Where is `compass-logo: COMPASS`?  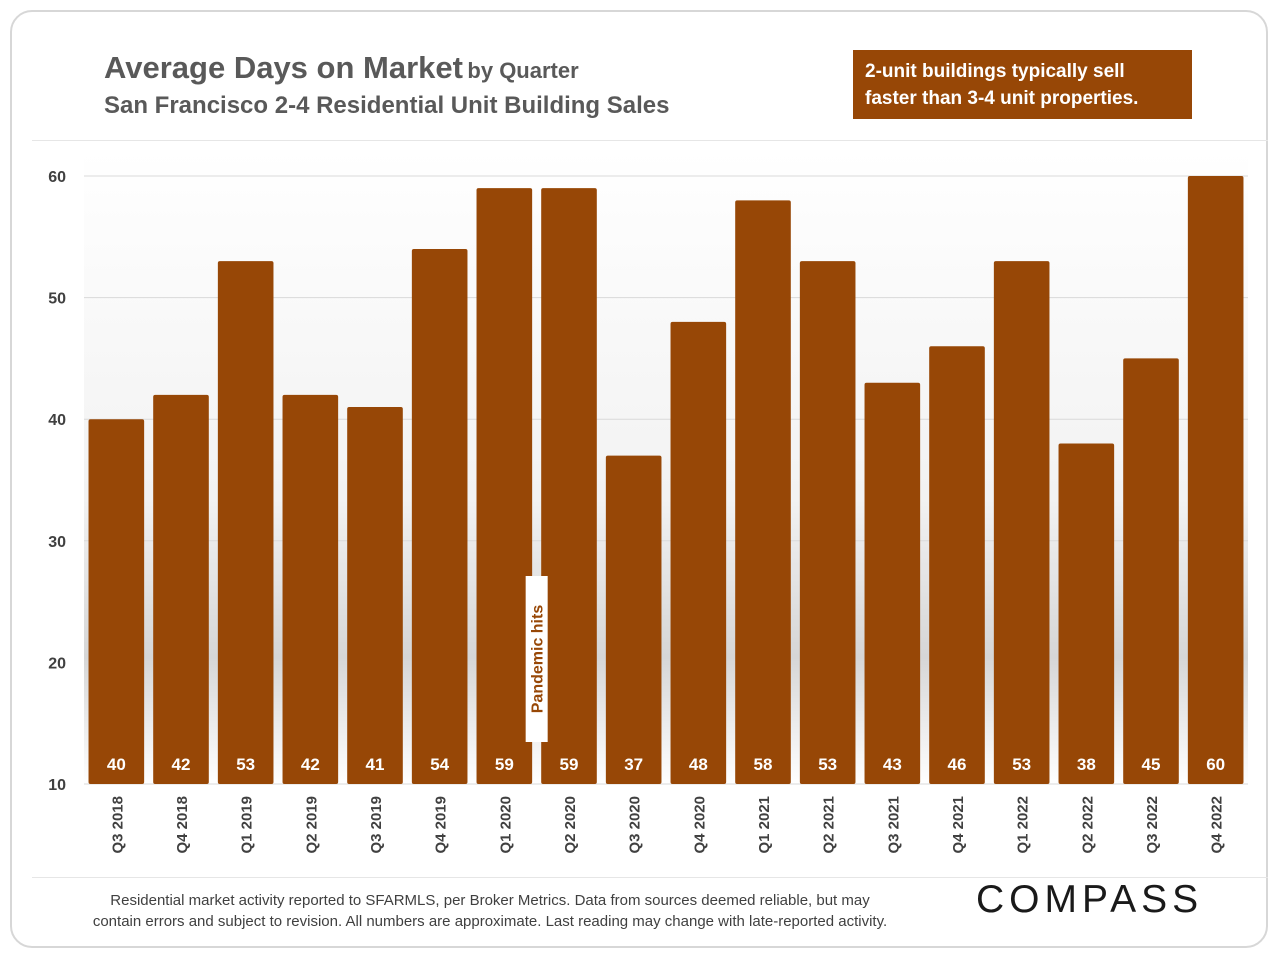 compass-logo: COMPASS is located at coordinates (1090, 899).